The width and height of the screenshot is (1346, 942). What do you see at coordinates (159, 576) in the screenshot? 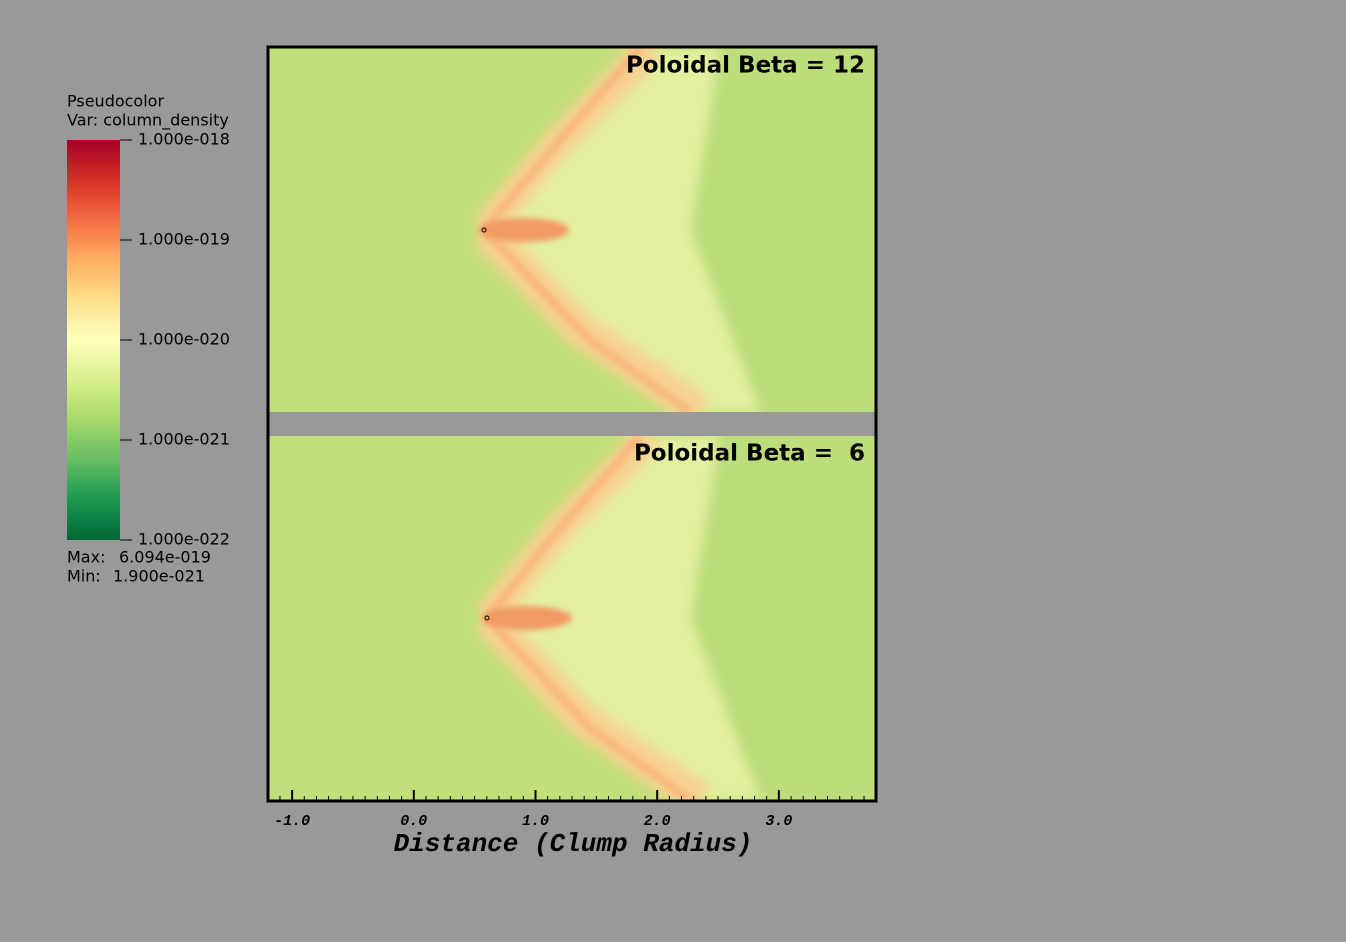
I see `min-value: 1.900e-021` at bounding box center [159, 576].